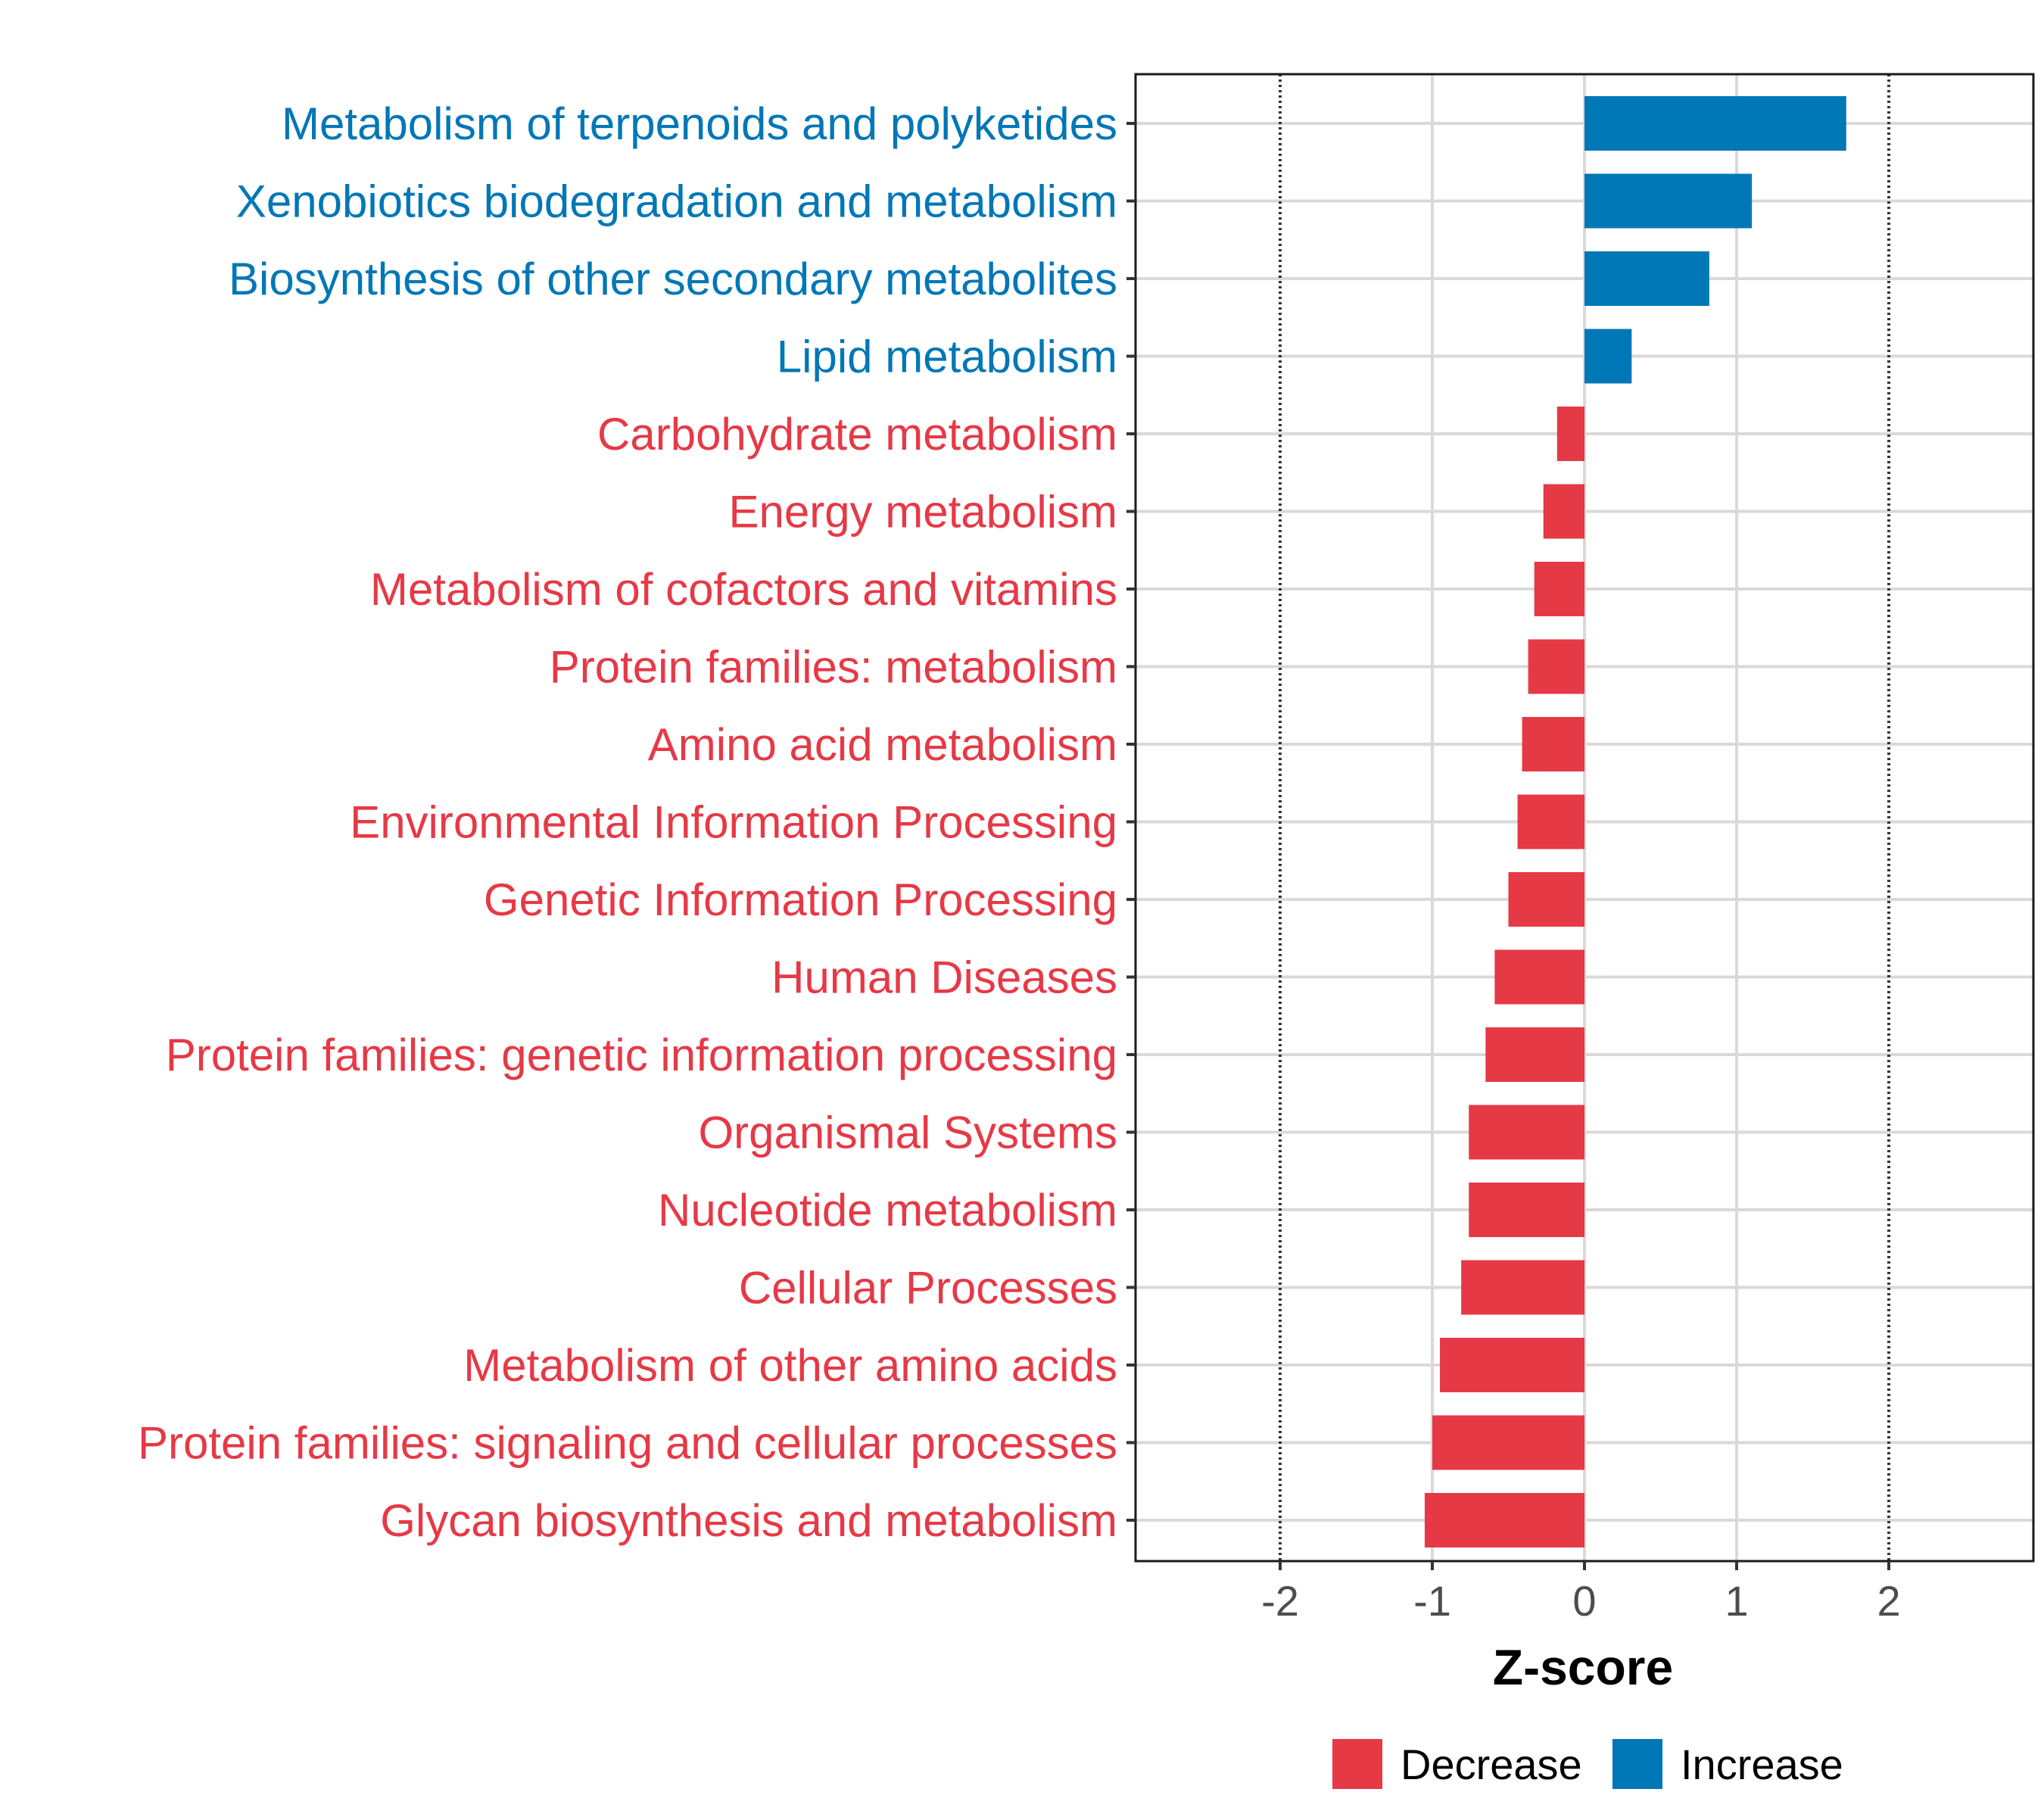  Describe the element at coordinates (1553, 744) in the screenshot. I see `bar-amino-acid-metabolism` at that location.